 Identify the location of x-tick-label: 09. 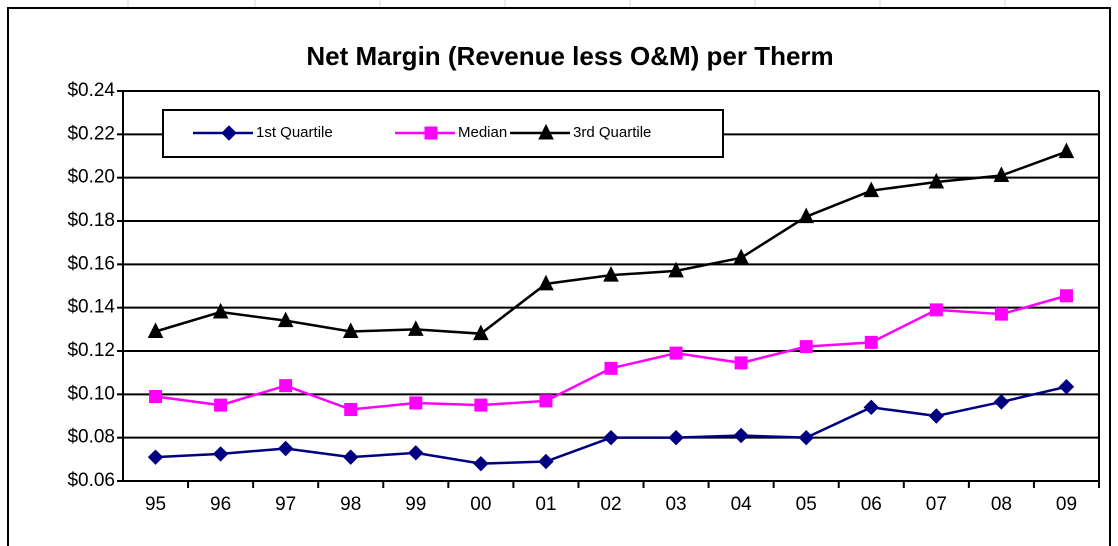
(1066, 504).